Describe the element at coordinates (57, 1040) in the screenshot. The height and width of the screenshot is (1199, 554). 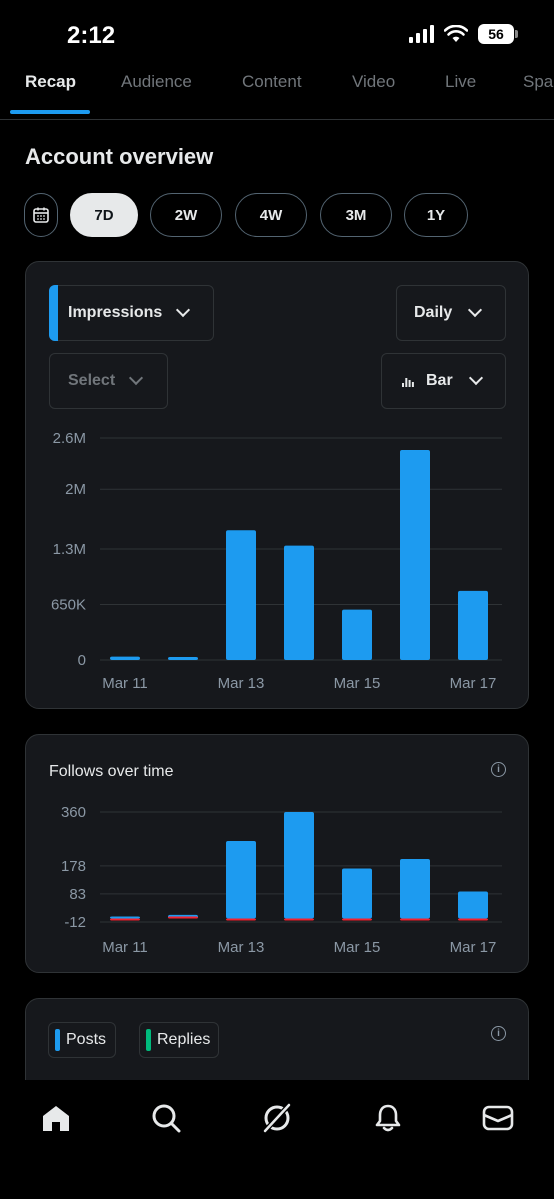
I see `posts-swatch` at that location.